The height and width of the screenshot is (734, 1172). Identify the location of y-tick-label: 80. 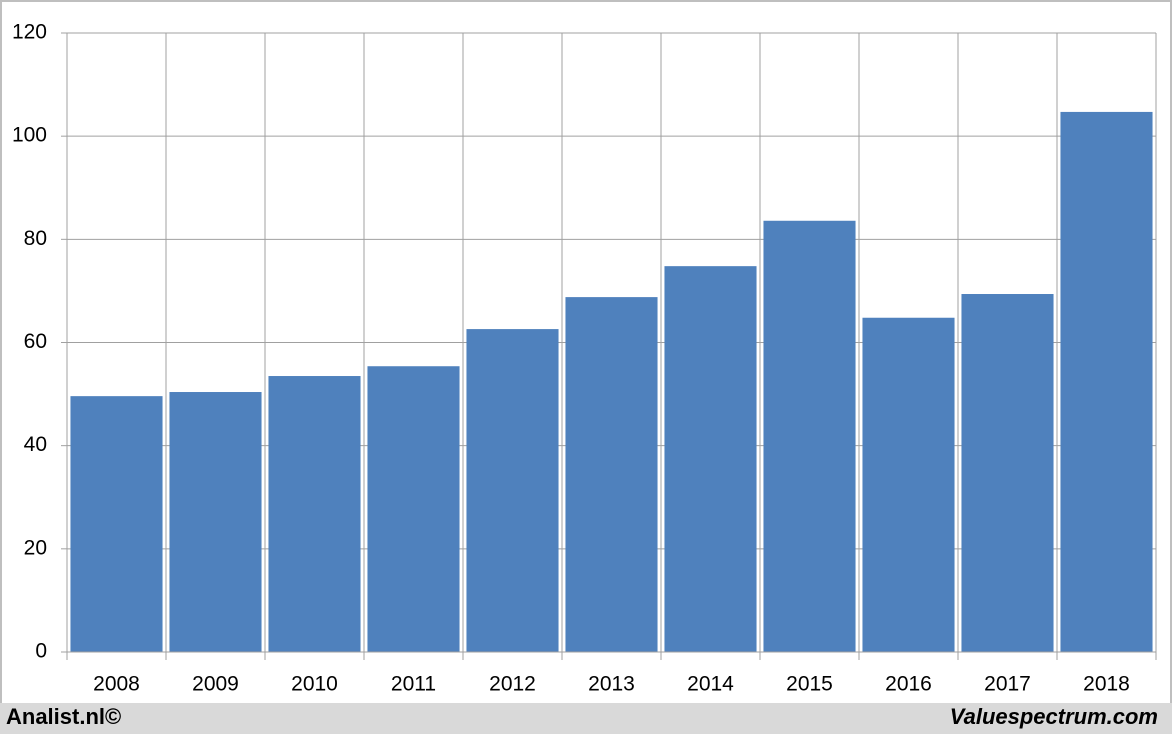
(35, 238).